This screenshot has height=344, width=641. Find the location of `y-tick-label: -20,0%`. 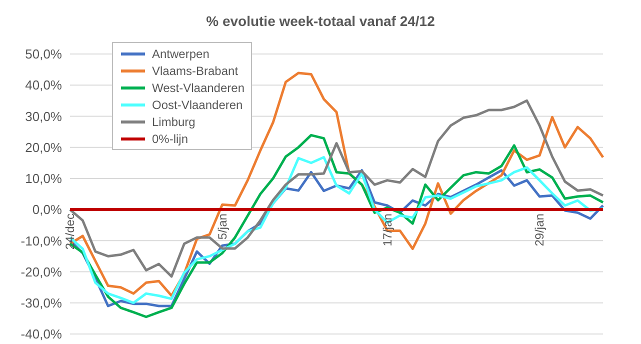

y-tick-label: -20,0% is located at coordinates (41, 272).